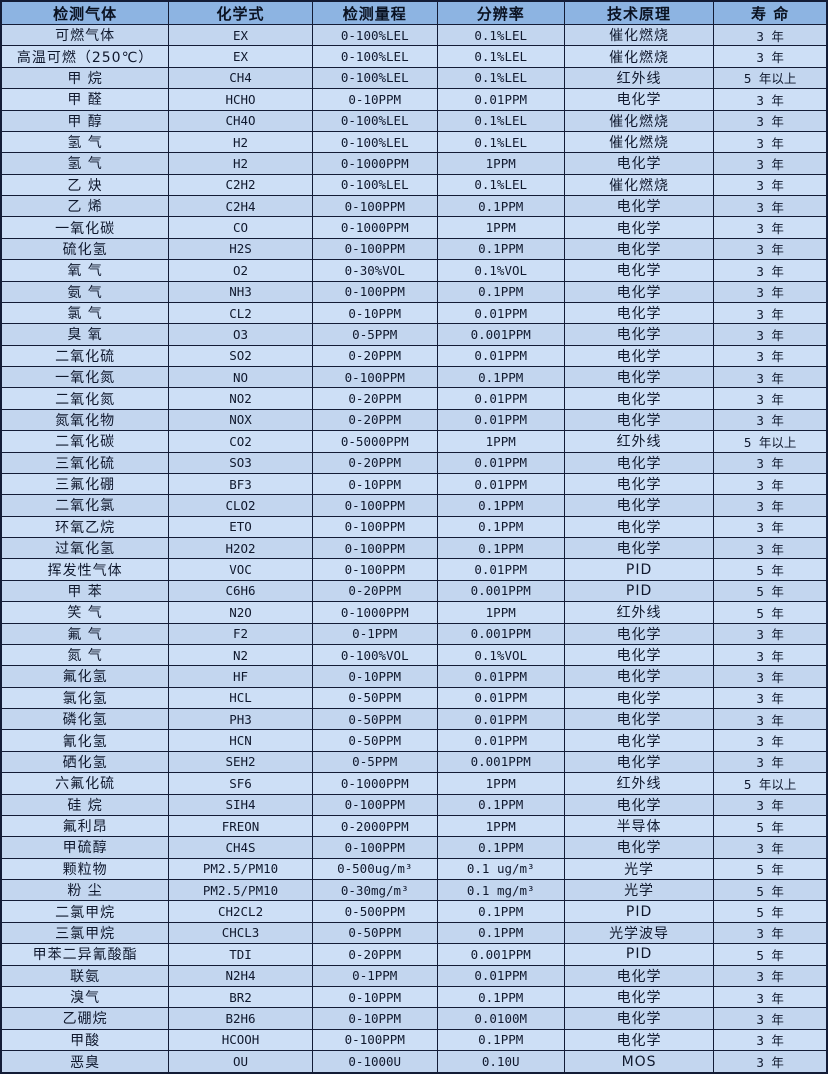 This screenshot has width=828, height=1074. What do you see at coordinates (414, 505) in the screenshot?
I see `table-row: 二氧化氯 CLO2 0-100PPM 0.1PPM 电化学 3 年` at bounding box center [414, 505].